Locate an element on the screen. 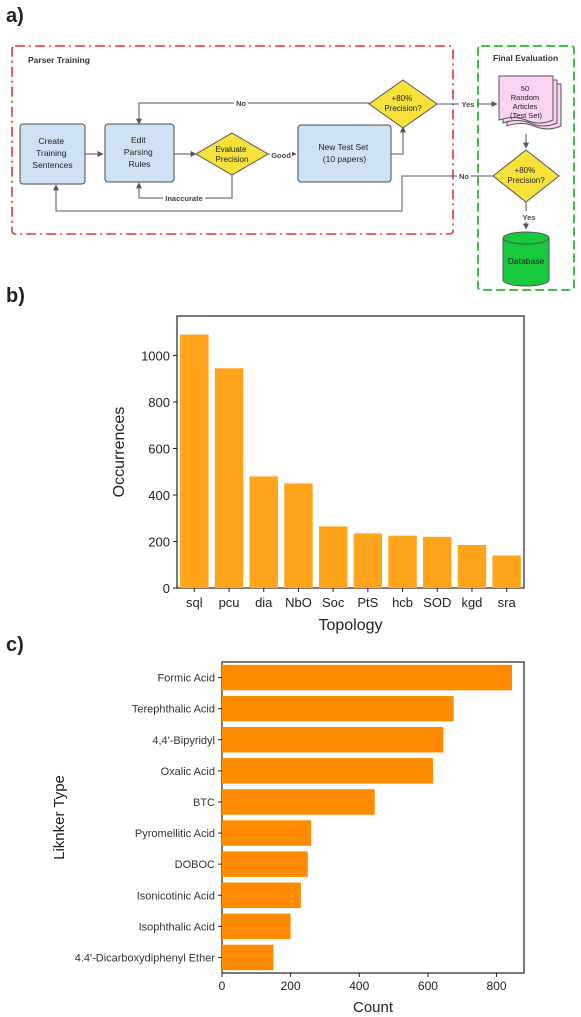  bar-SOD is located at coordinates (437, 562).